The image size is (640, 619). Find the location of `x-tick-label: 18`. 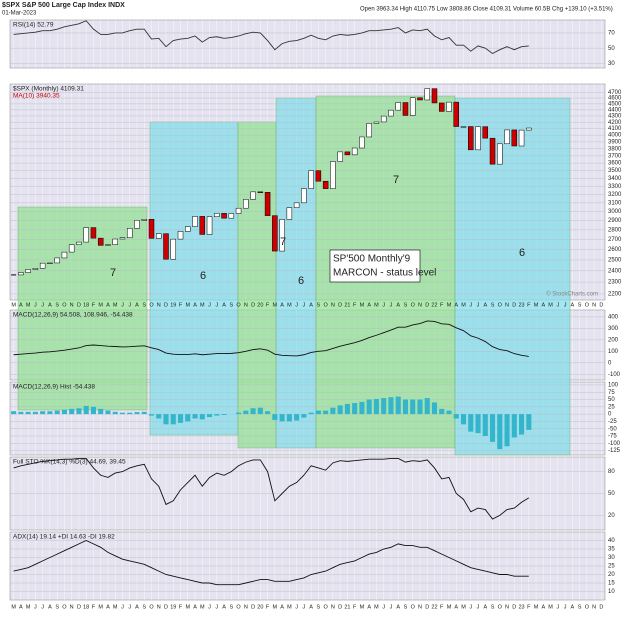

x-tick-label: 18 is located at coordinates (86, 607).